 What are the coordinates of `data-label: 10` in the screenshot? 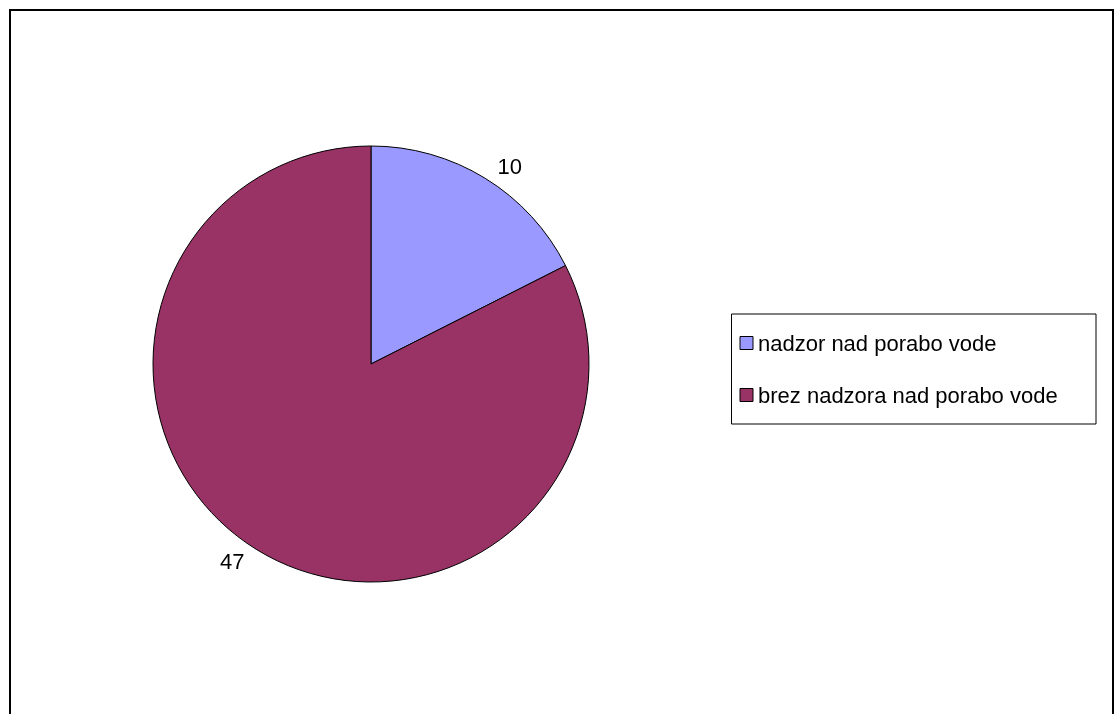 It's located at (509, 166).